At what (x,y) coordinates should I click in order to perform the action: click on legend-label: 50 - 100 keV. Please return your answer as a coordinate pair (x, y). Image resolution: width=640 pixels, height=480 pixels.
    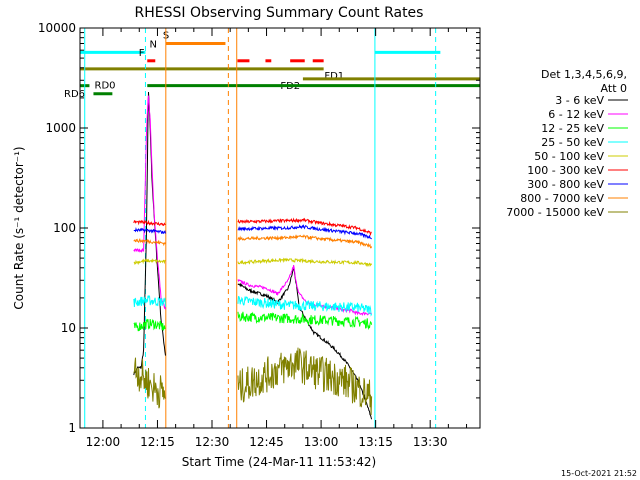
    Looking at the image, I should click on (569, 156).